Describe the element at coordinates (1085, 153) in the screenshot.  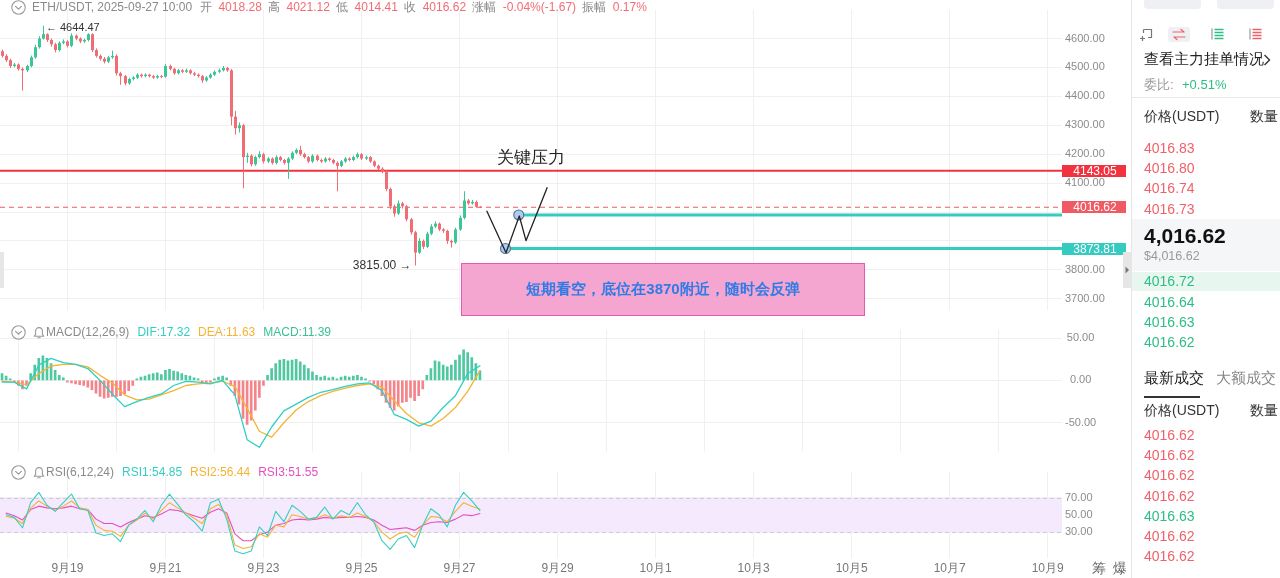
I see `y-tick-label: 4200.00` at that location.